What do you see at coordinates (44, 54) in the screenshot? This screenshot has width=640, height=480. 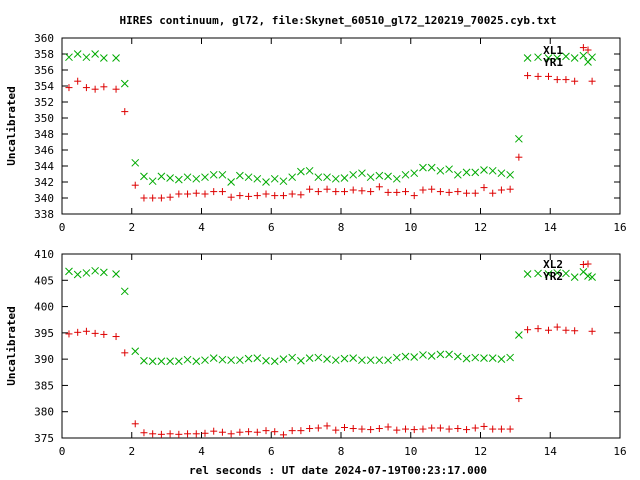 I see `top-y-tick-label: 358` at bounding box center [44, 54].